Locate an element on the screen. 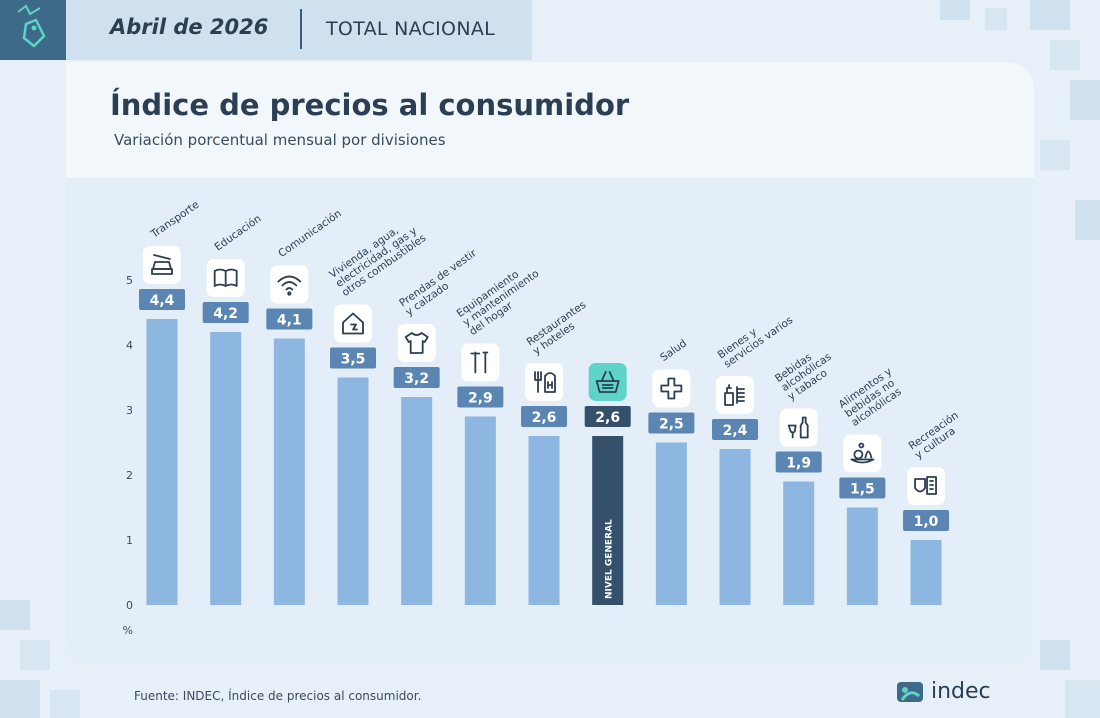 The width and height of the screenshot is (1100, 718). bar-group: 1,5 Alimentos ybebidas noalcohólicas is located at coordinates (872, 485).